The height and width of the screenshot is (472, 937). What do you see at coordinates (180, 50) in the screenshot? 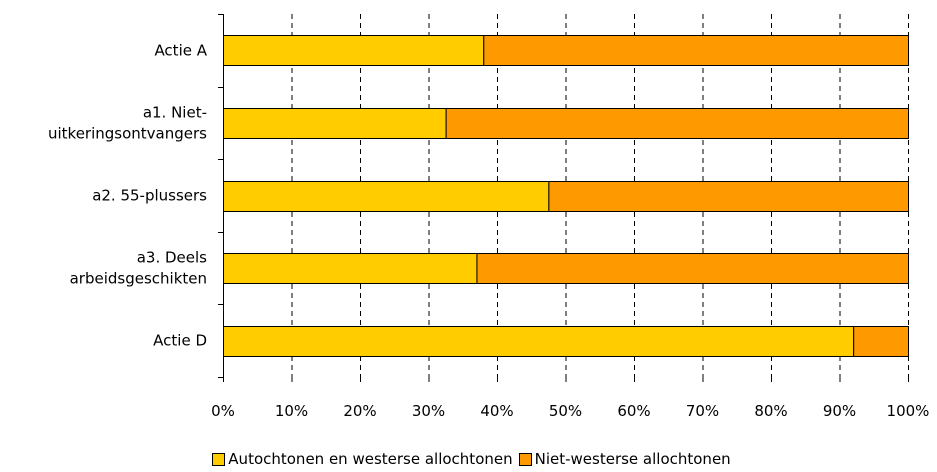
I see `category-label-1: Actie A` at bounding box center [180, 50].